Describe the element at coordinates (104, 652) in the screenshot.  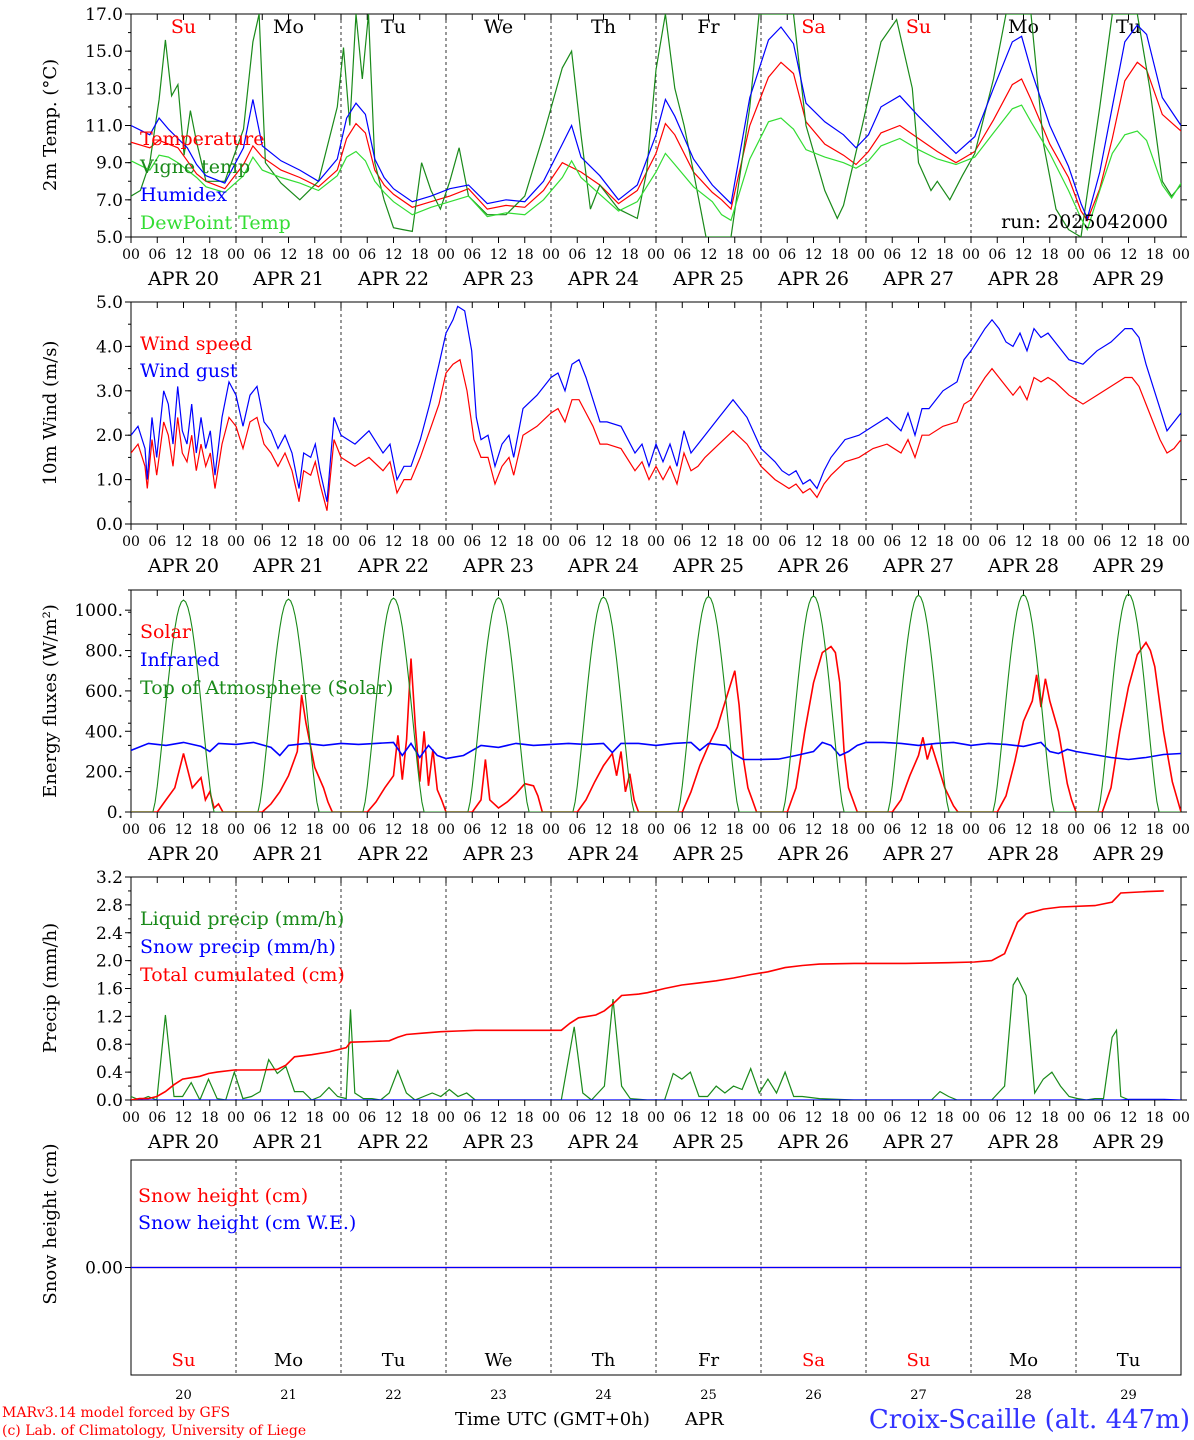
I see `y-tick-label: 800.` at that location.